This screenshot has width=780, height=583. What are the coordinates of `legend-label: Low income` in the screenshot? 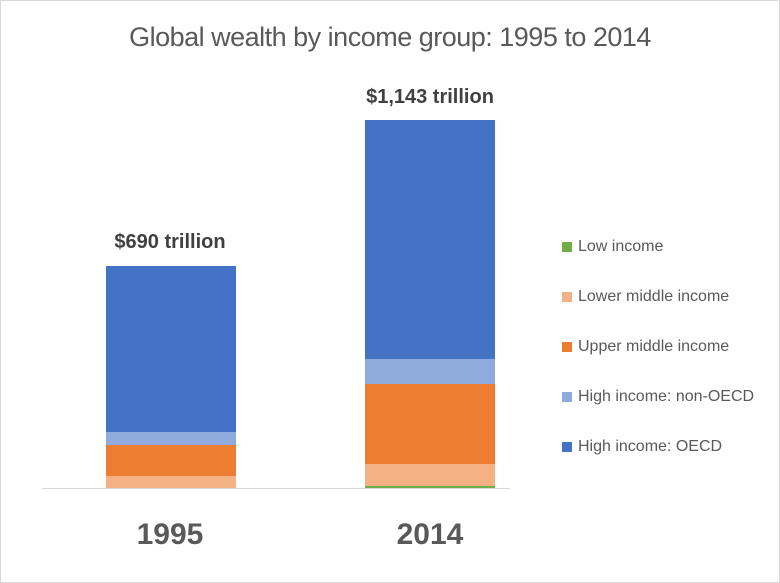 It's located at (621, 246).